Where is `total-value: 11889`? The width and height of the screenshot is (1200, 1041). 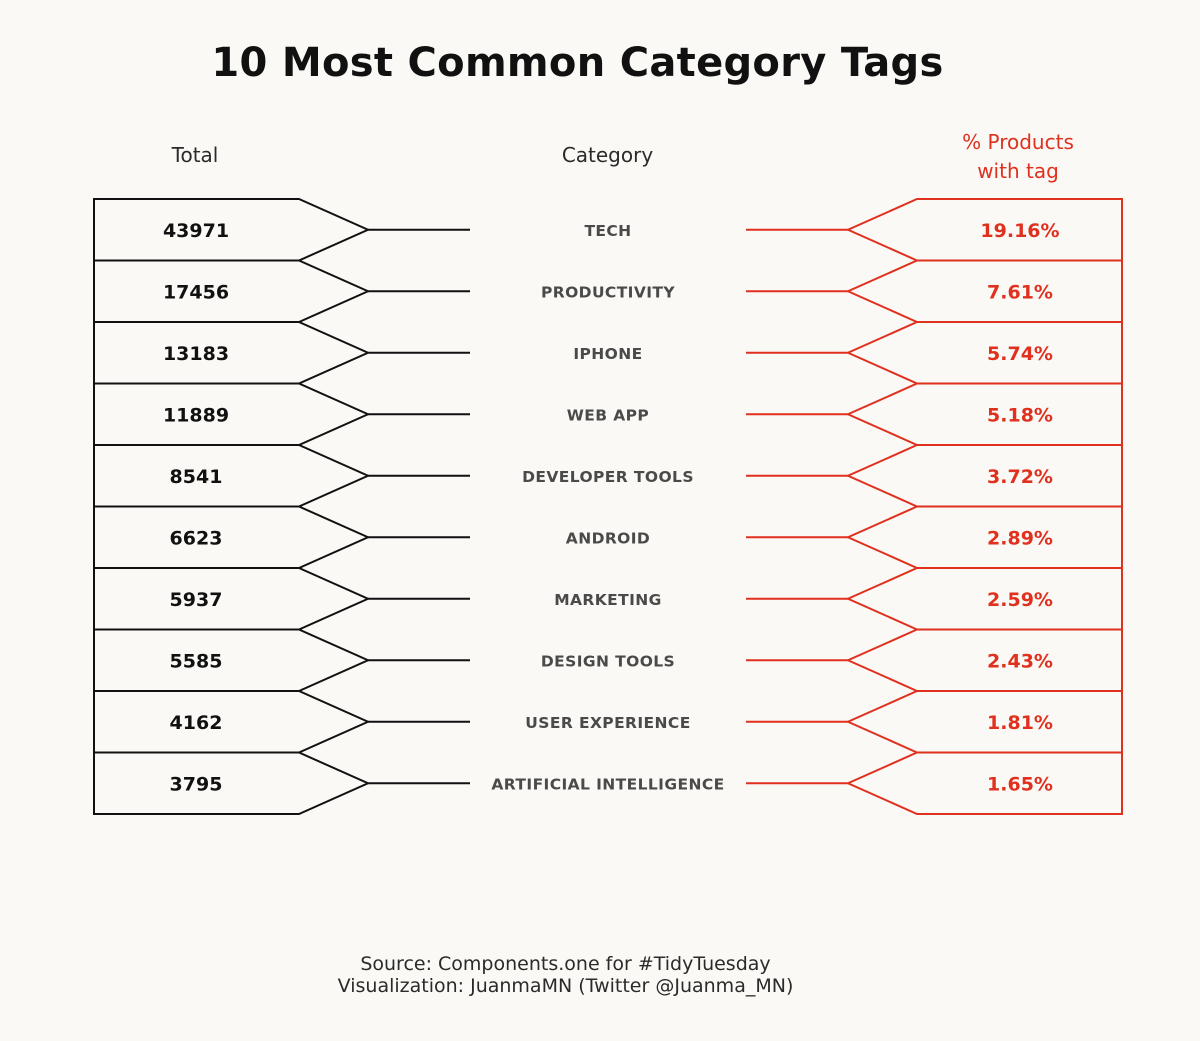 total-value: 11889 is located at coordinates (196, 415).